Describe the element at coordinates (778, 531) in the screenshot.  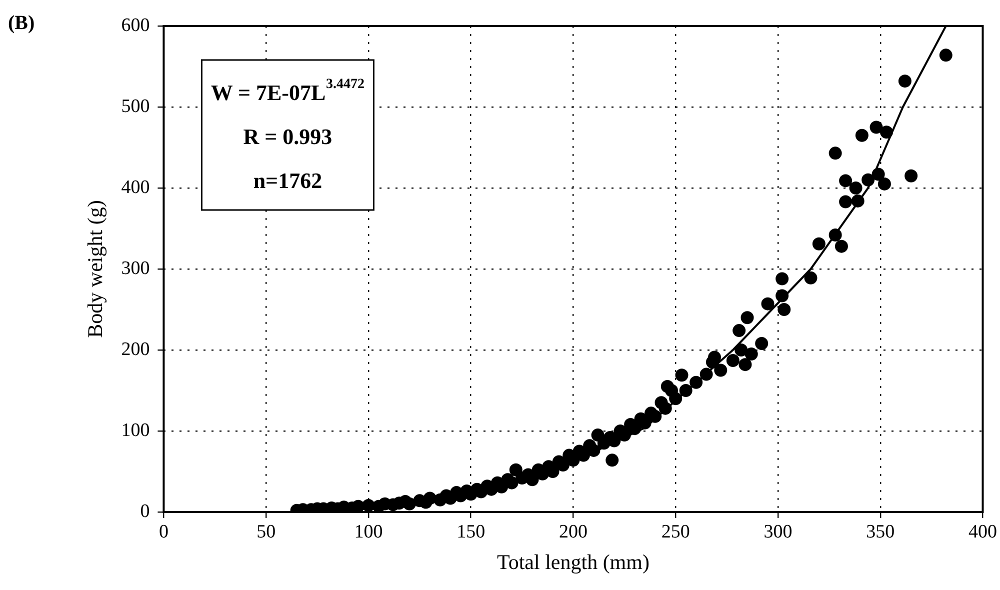
I see `x-tick-label: 300` at that location.